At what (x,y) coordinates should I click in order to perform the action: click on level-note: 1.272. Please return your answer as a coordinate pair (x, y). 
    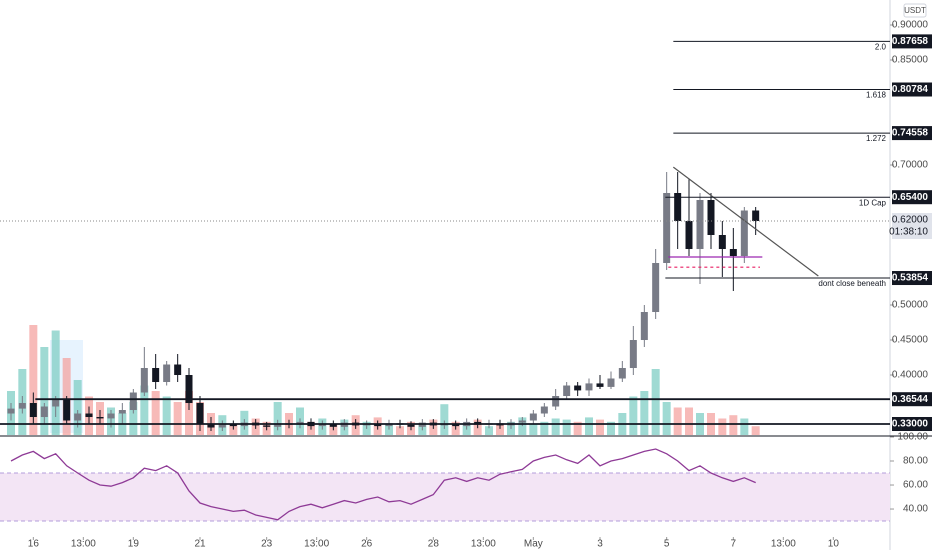
    Looking at the image, I should click on (876, 138).